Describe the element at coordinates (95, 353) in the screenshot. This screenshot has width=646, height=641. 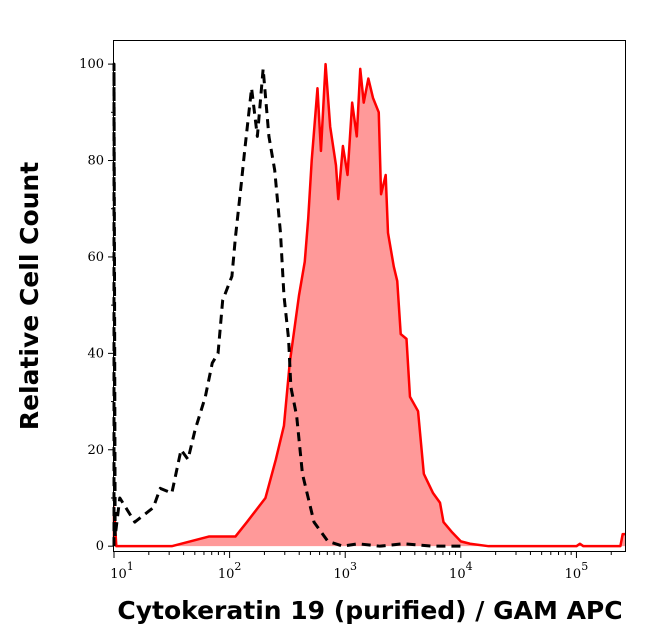
I see `y-tick-label: 40` at that location.